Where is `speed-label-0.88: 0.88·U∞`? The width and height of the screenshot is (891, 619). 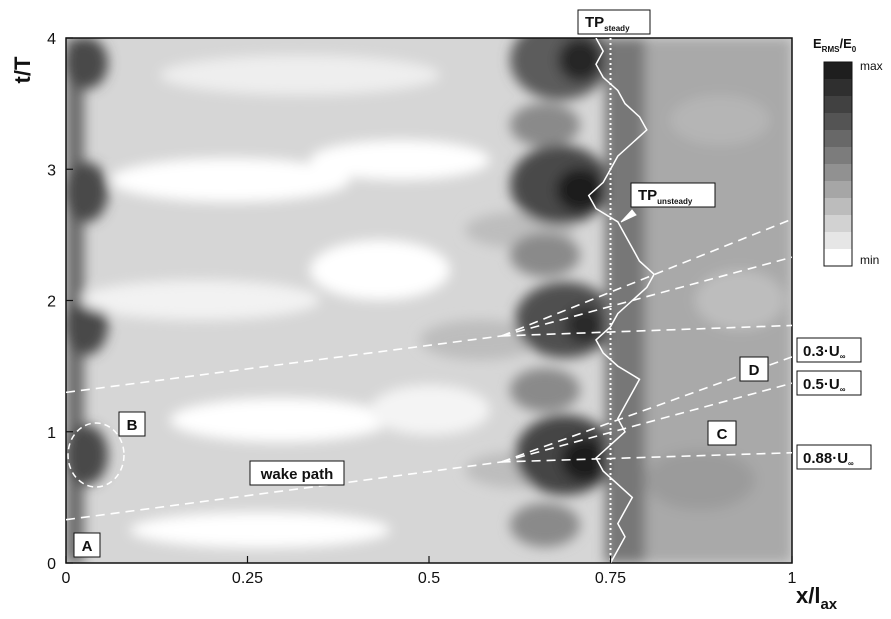
speed-label-0.88: 0.88·U∞ is located at coordinates (834, 457).